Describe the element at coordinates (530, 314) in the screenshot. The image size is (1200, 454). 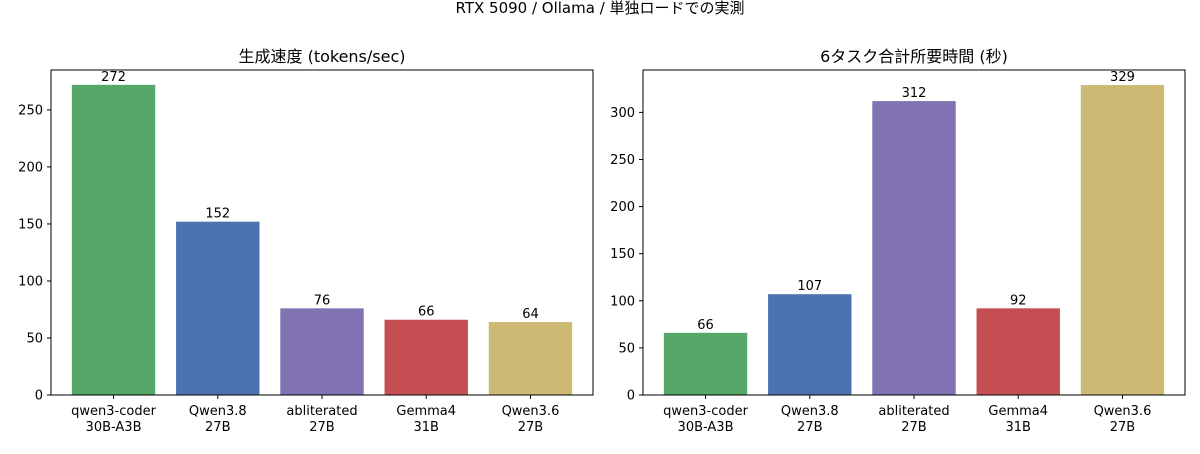
I see `bar-value-label: 64` at that location.